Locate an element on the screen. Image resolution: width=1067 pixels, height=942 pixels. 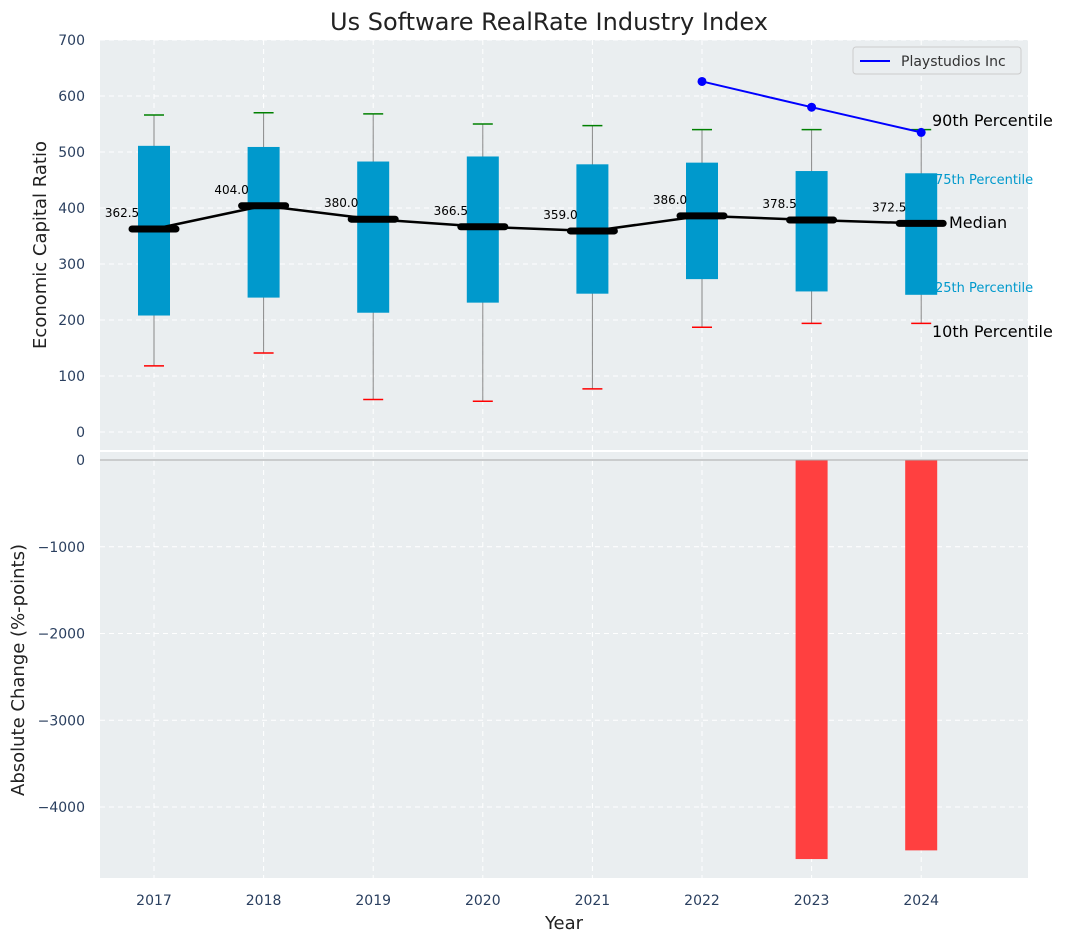
bottom-y-axis-label: Absolute Change (%-points) is located at coordinates (18, 670).